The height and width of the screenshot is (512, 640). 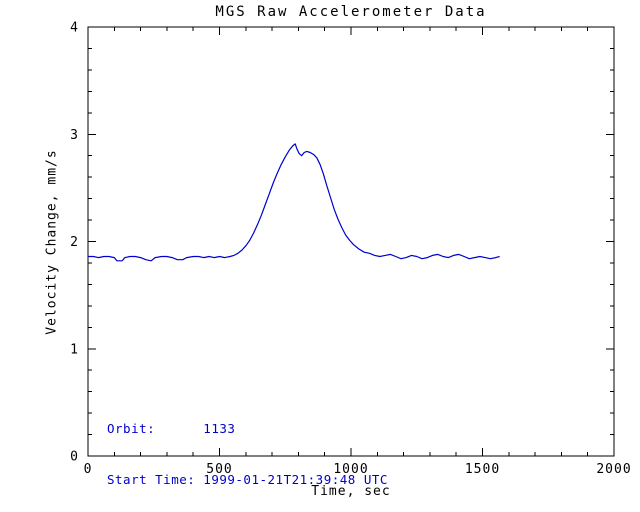 I want to click on svg-text: 4, so click(x=74, y=28).